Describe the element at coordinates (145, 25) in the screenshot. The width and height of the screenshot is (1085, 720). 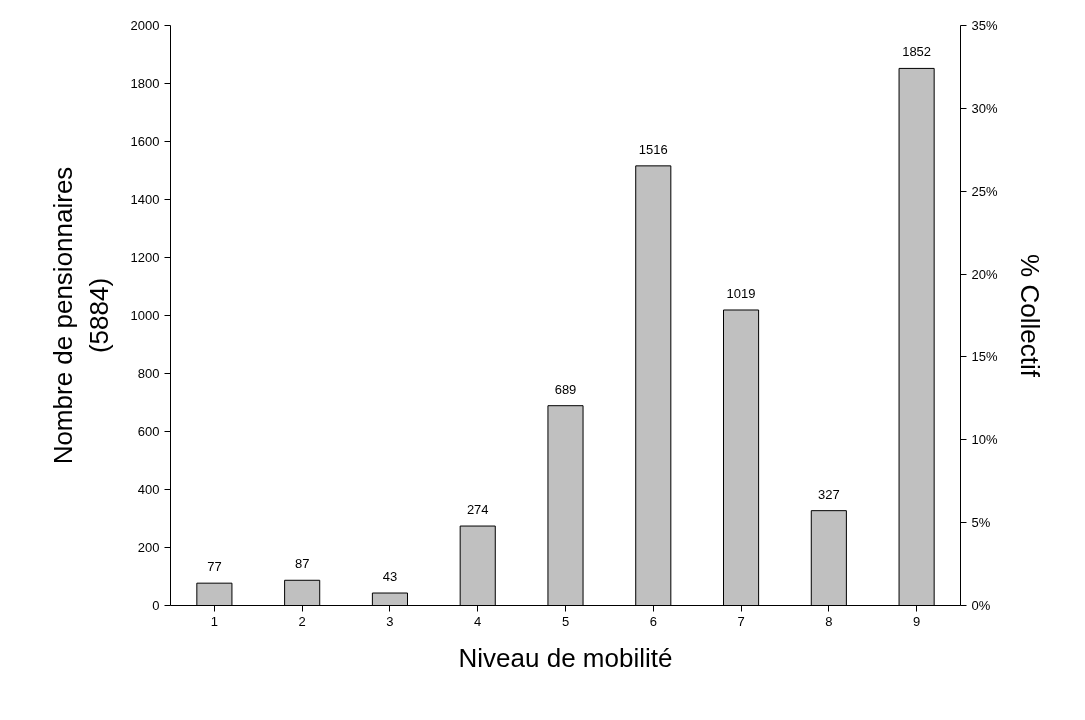
I see `y-tick-label: 2000` at that location.